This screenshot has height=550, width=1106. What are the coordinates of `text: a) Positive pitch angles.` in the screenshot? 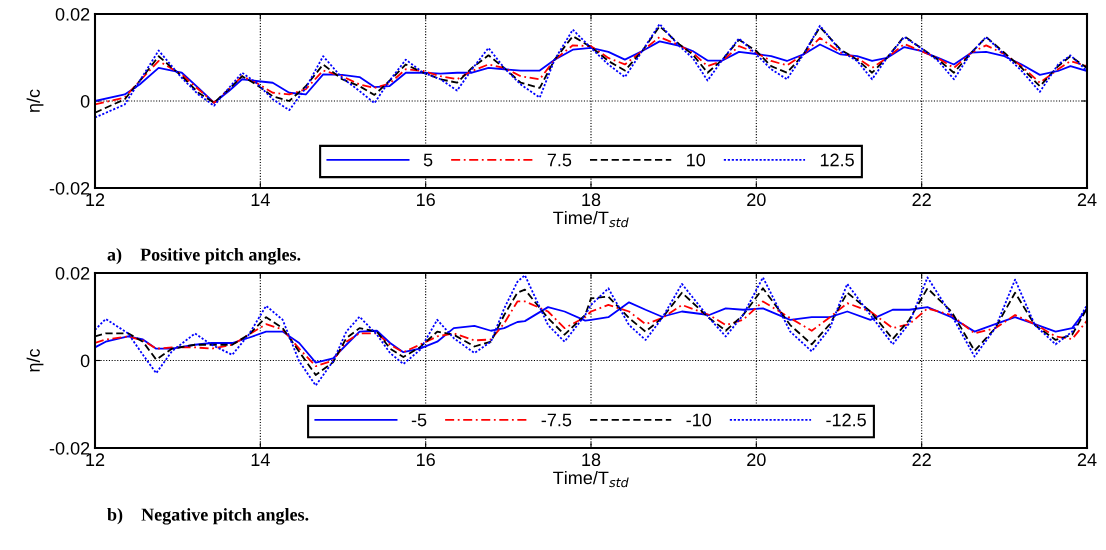 It's located at (204, 256).